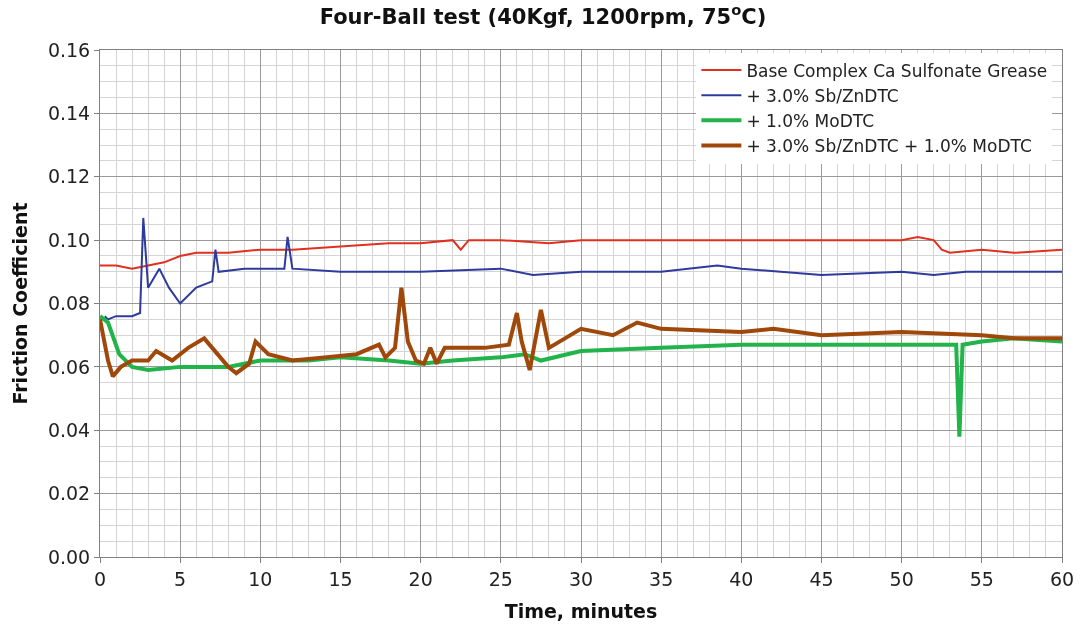 The image size is (1086, 637). What do you see at coordinates (543, 15) in the screenshot?
I see `chart-title: Four-Ball test (40Kgf, 1200rpm, 75$^{o}$C)` at bounding box center [543, 15].